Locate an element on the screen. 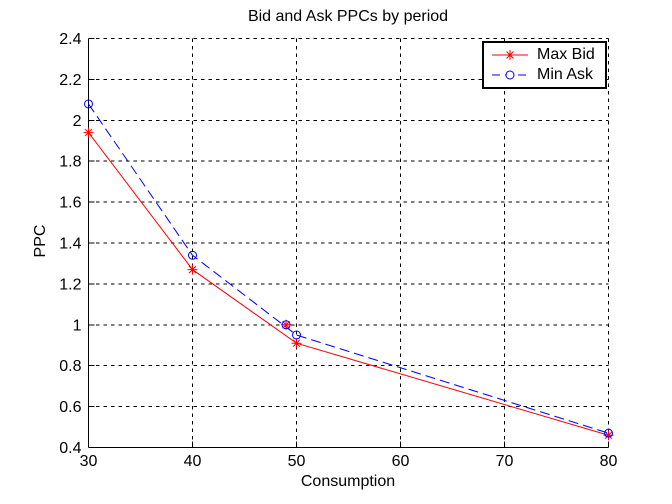 Image resolution: width=672 pixels, height=504 pixels. y-tick-label: 1.2 is located at coordinates (70, 284).